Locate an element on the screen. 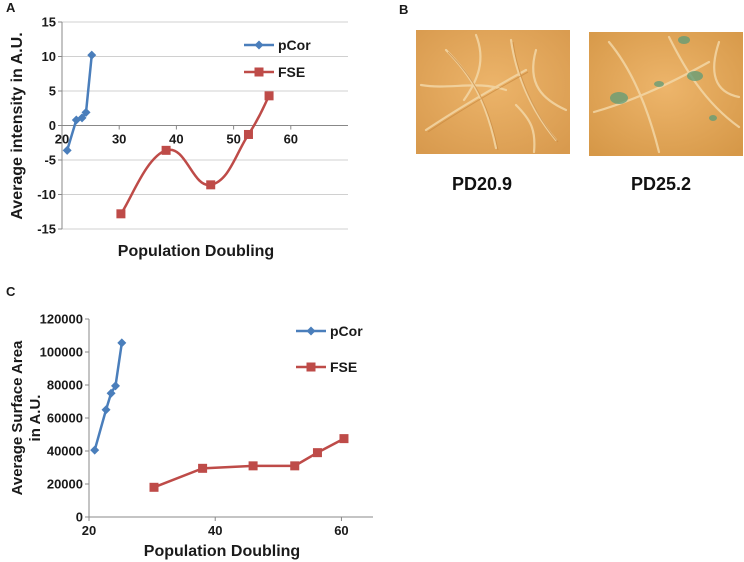  chart-c-series-pcor-line is located at coordinates (108, 396).